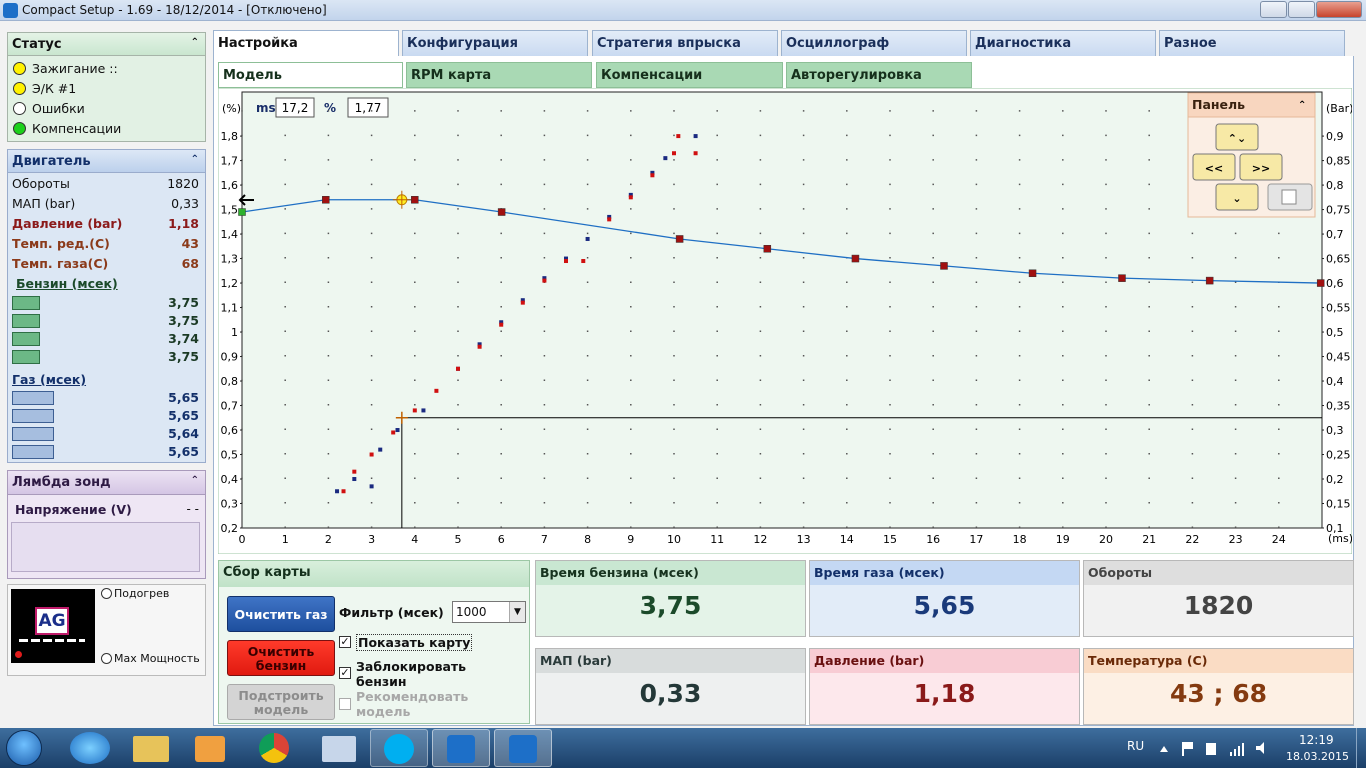 Image resolution: width=1366 pixels, height=768 pixels. Describe the element at coordinates (1338, 455) in the screenshot. I see `y2-tick-label: 0,25` at that location.